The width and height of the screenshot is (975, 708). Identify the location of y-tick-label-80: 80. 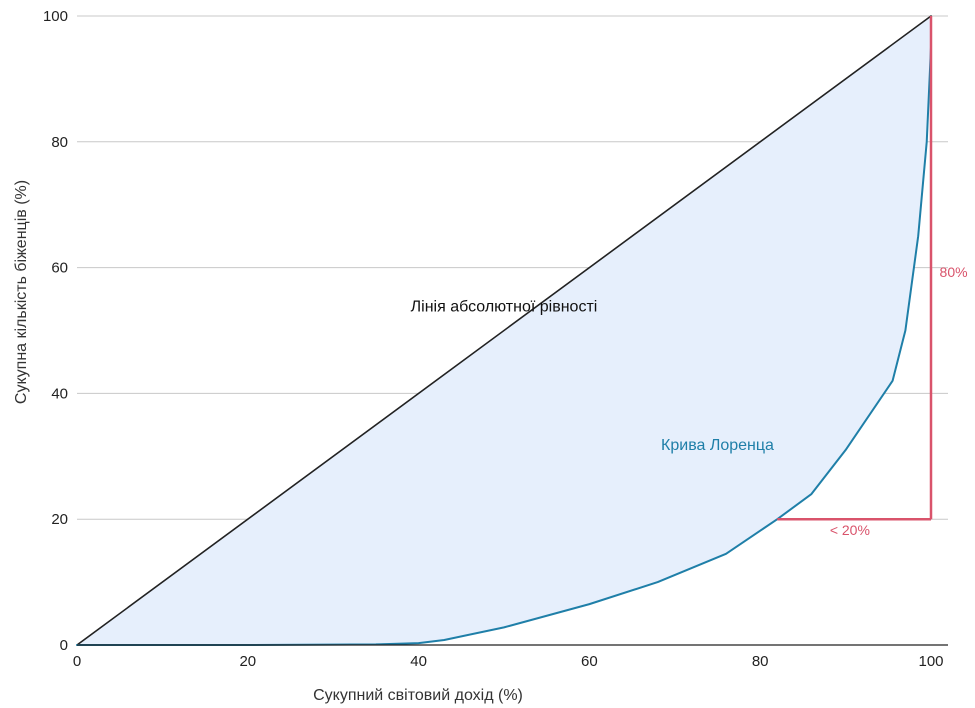
(59, 142).